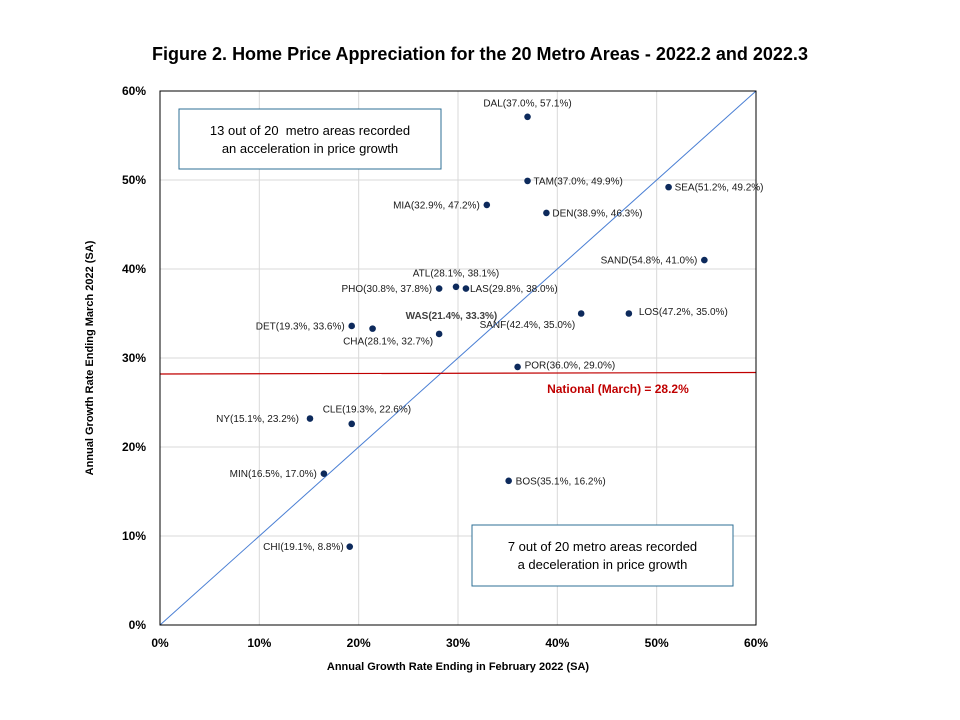 The height and width of the screenshot is (720, 960). Describe the element at coordinates (134, 447) in the screenshot. I see `y-tick-label: 20%` at that location.